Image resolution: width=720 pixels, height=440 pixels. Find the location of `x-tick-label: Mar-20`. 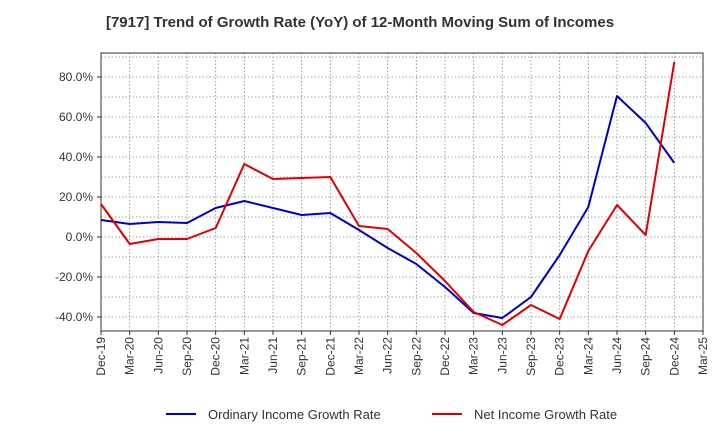

x-tick-label: Mar-20 is located at coordinates (130, 356).